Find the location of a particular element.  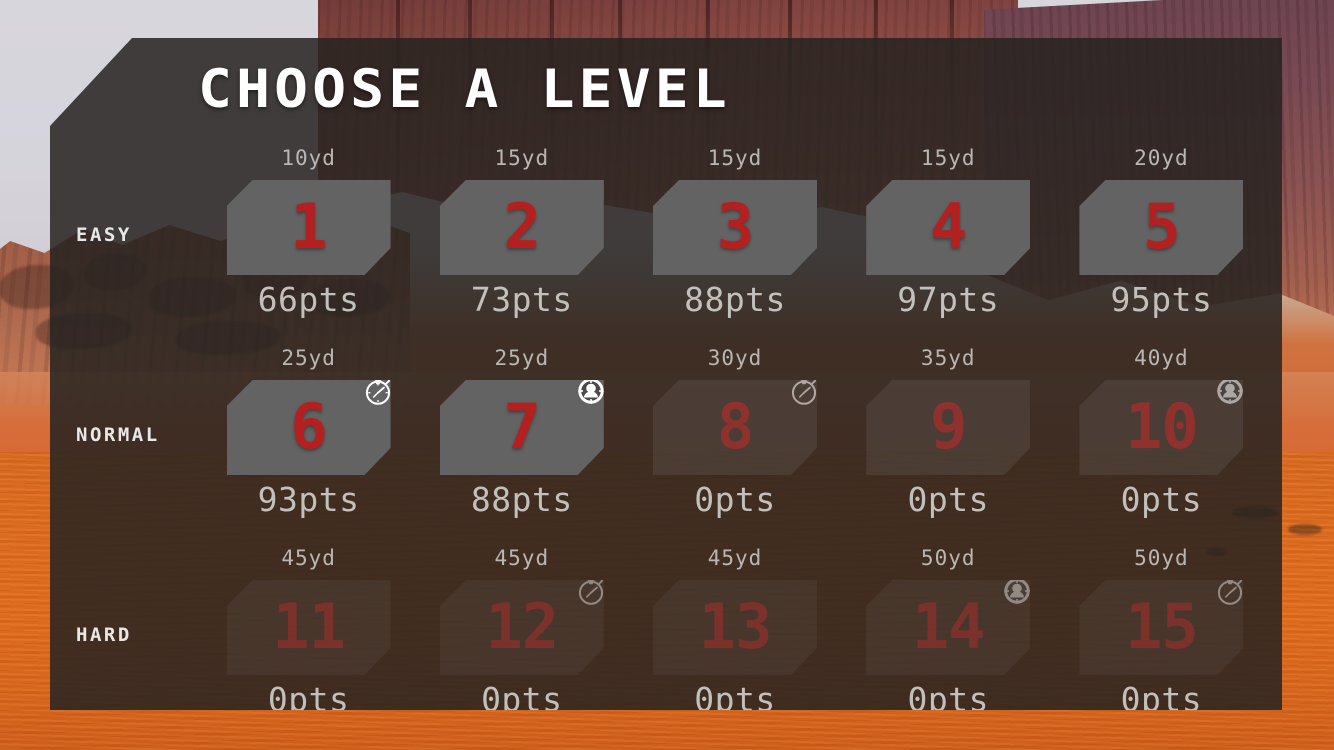

level-number: 2 is located at coordinates (522, 226).